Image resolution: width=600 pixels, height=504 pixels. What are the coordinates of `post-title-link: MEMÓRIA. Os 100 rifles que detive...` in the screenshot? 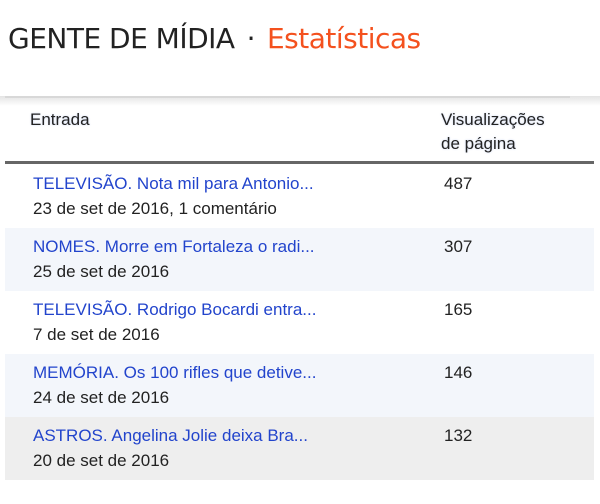 It's located at (175, 372).